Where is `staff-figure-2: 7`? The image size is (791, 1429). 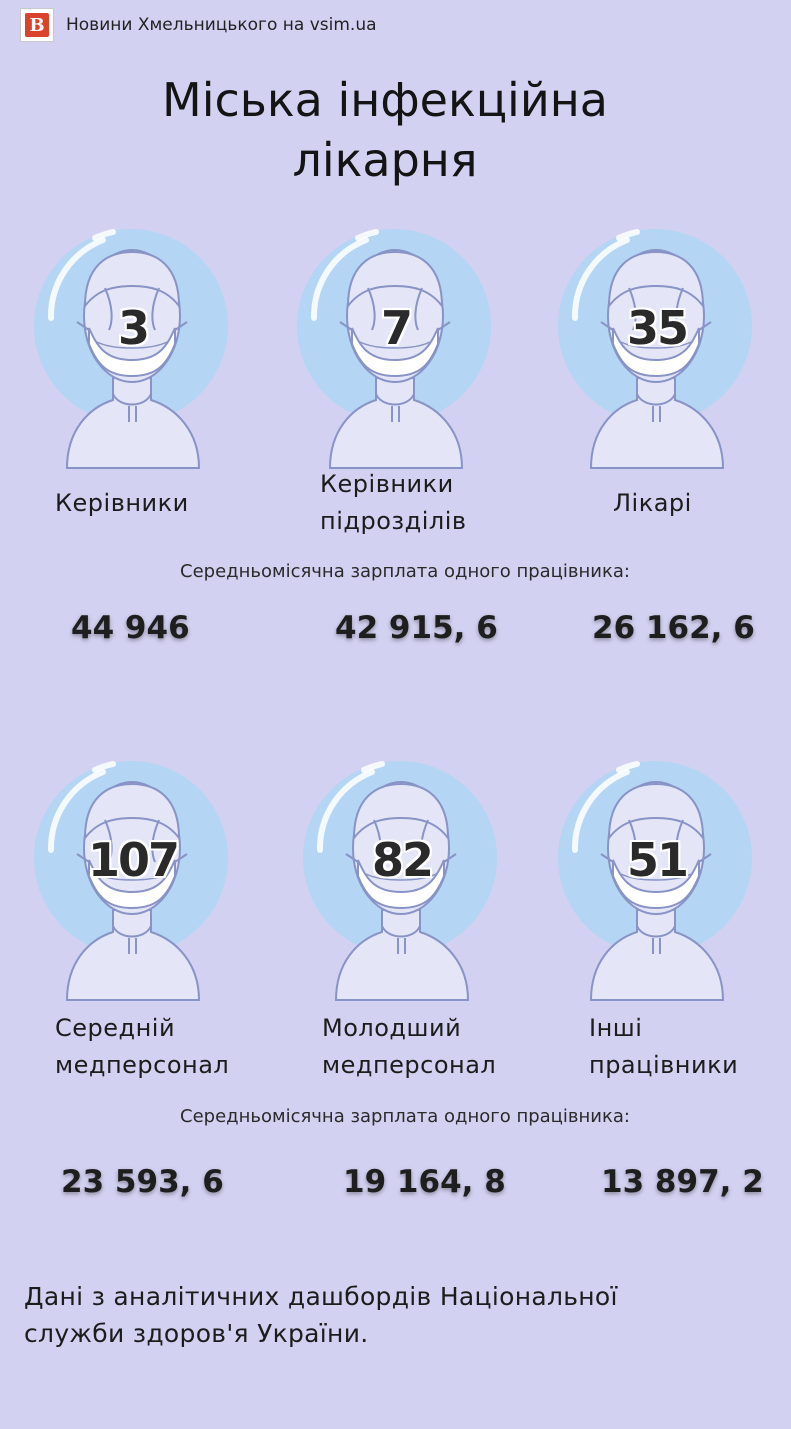 staff-figure-2: 7 is located at coordinates (396, 348).